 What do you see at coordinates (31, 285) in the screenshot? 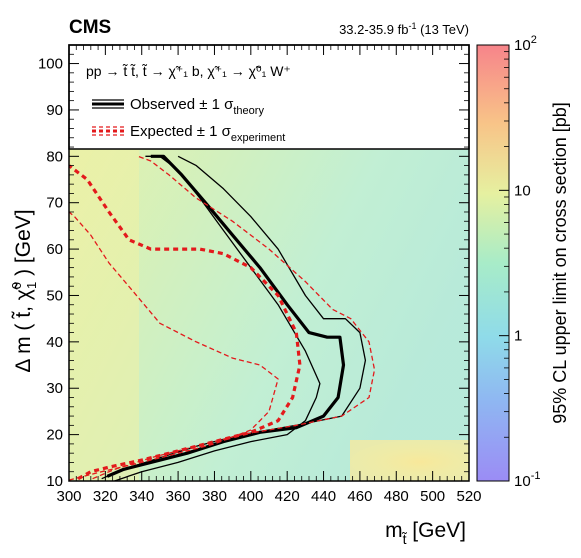
I see `y-axis-part-5: 1` at bounding box center [31, 285].